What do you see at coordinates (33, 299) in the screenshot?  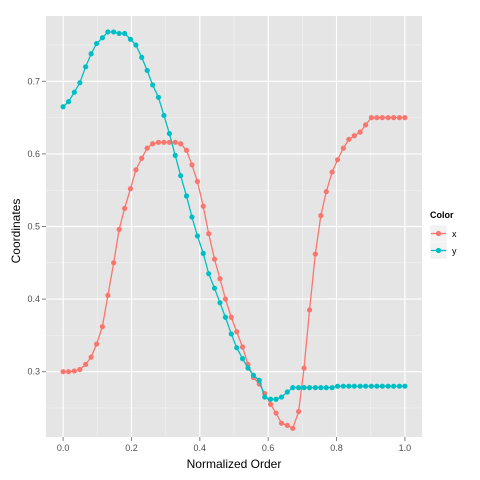 I see `y-tick-label: 0.4` at bounding box center [33, 299].